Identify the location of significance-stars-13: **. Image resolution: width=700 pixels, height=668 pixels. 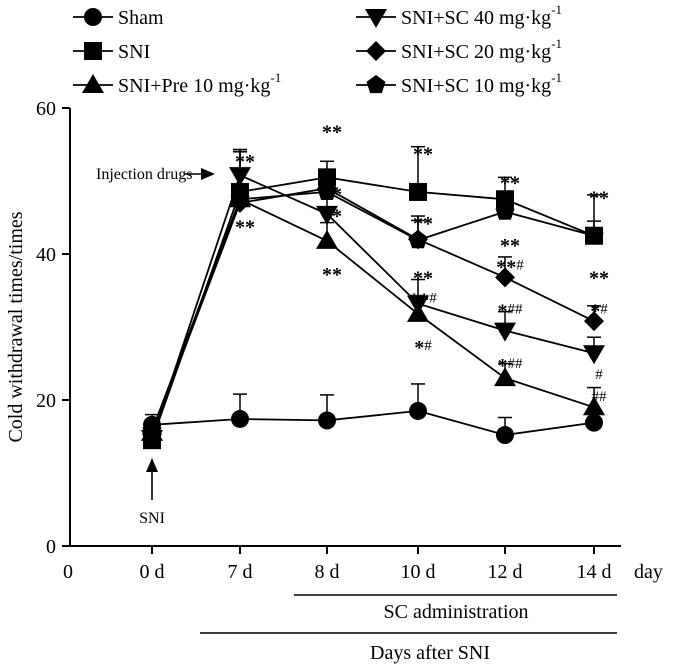
(506, 268).